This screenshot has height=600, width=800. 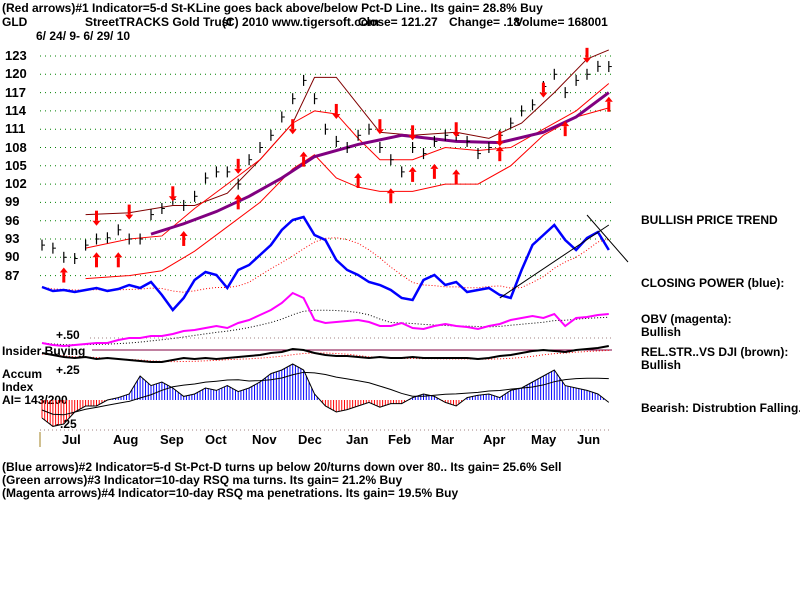 What do you see at coordinates (16, 165) in the screenshot?
I see `y-tick-label: 105` at bounding box center [16, 165].